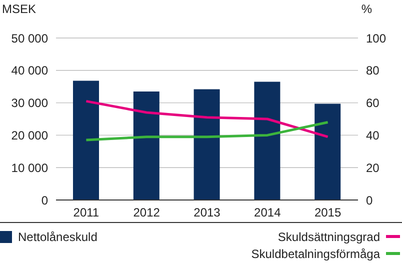  Describe the element at coordinates (373, 167) in the screenshot. I see `y2-tick-label: 20` at that location.